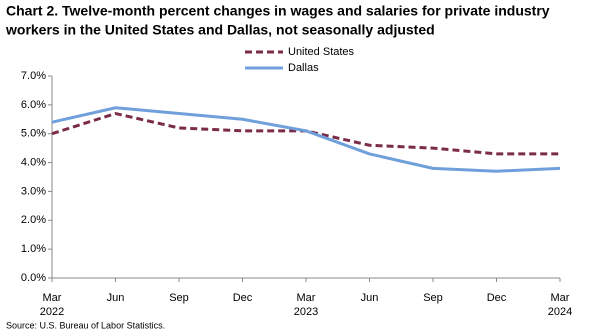 The width and height of the screenshot is (596, 335). I want to click on x-tick-label: Mar 2024, so click(560, 305).